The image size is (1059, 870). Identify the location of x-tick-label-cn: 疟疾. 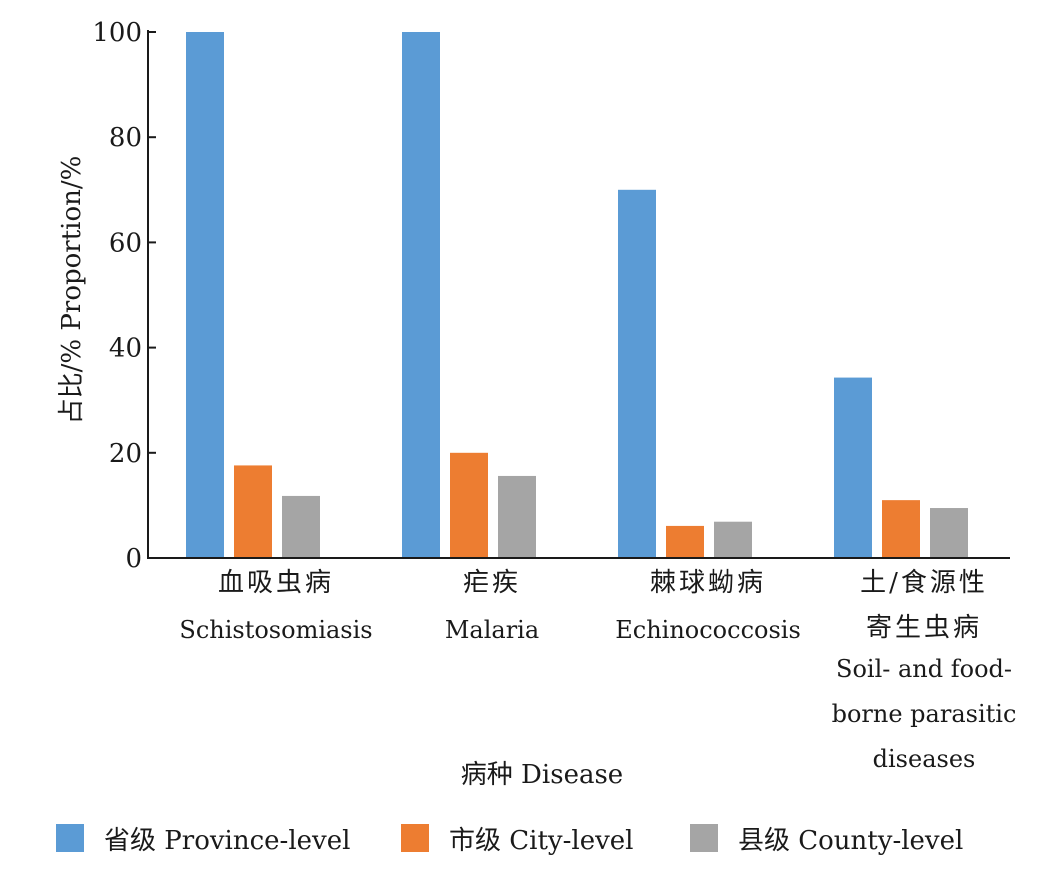
(492, 583).